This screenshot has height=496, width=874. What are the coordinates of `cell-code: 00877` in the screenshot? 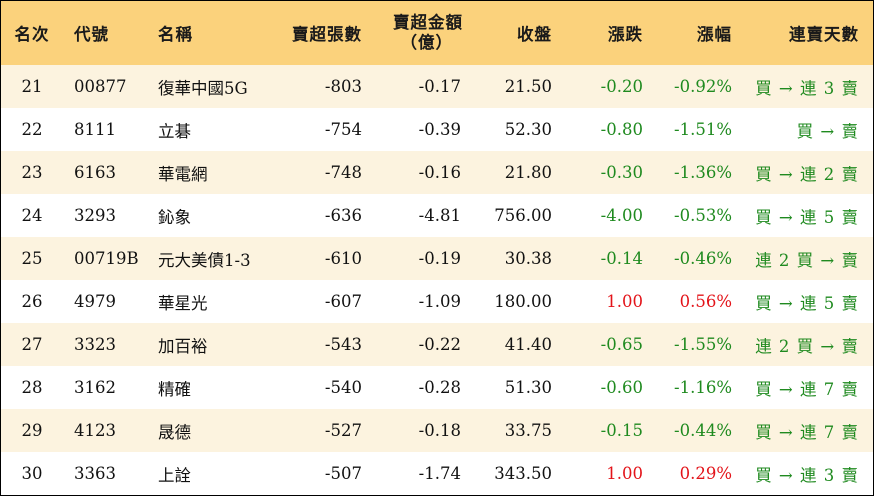 It's located at (100, 86).